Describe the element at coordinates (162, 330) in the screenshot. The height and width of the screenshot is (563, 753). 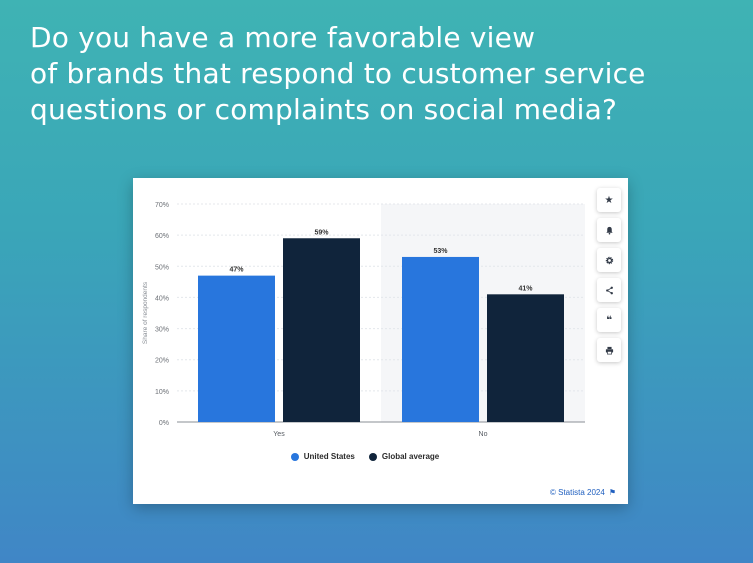
I see `y-tick-label: 30%` at that location.